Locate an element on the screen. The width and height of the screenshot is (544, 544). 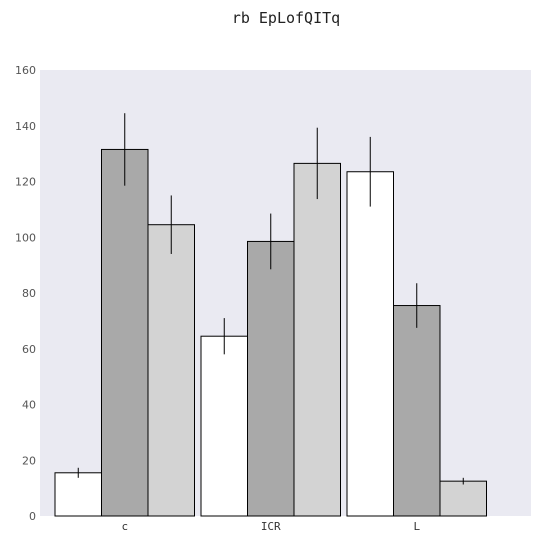
y-tick-label: 160 is located at coordinates (25, 70).